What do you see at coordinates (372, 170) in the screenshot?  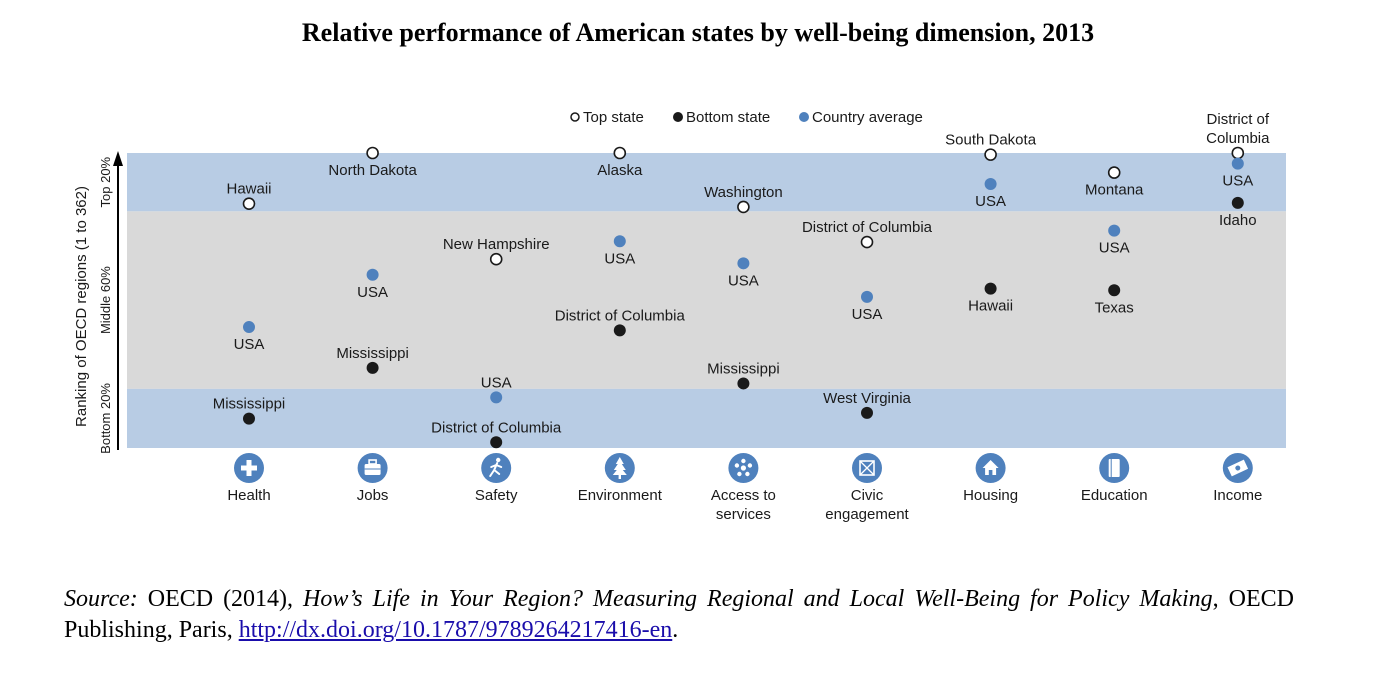 I see `point-label: North Dakota` at bounding box center [372, 170].